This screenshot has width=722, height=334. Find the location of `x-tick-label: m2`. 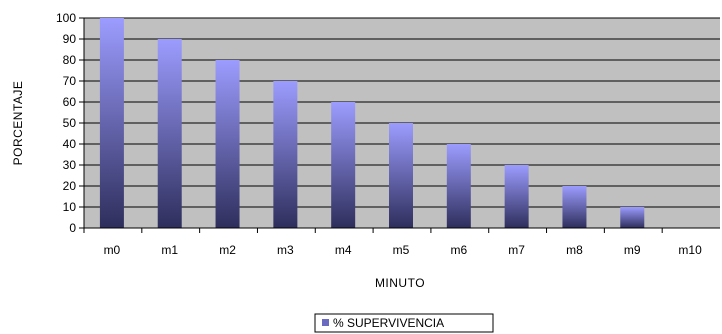

x-tick-label: m2 is located at coordinates (227, 250).